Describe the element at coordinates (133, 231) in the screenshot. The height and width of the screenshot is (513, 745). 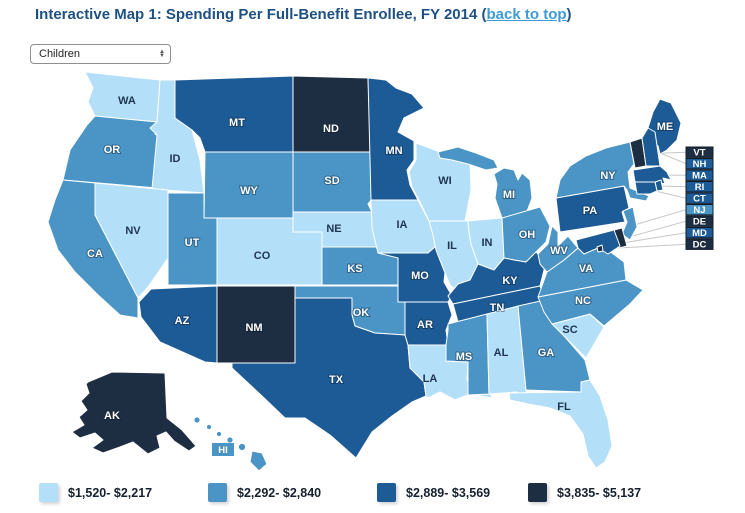
I see `state-label-nv: NV` at that location.